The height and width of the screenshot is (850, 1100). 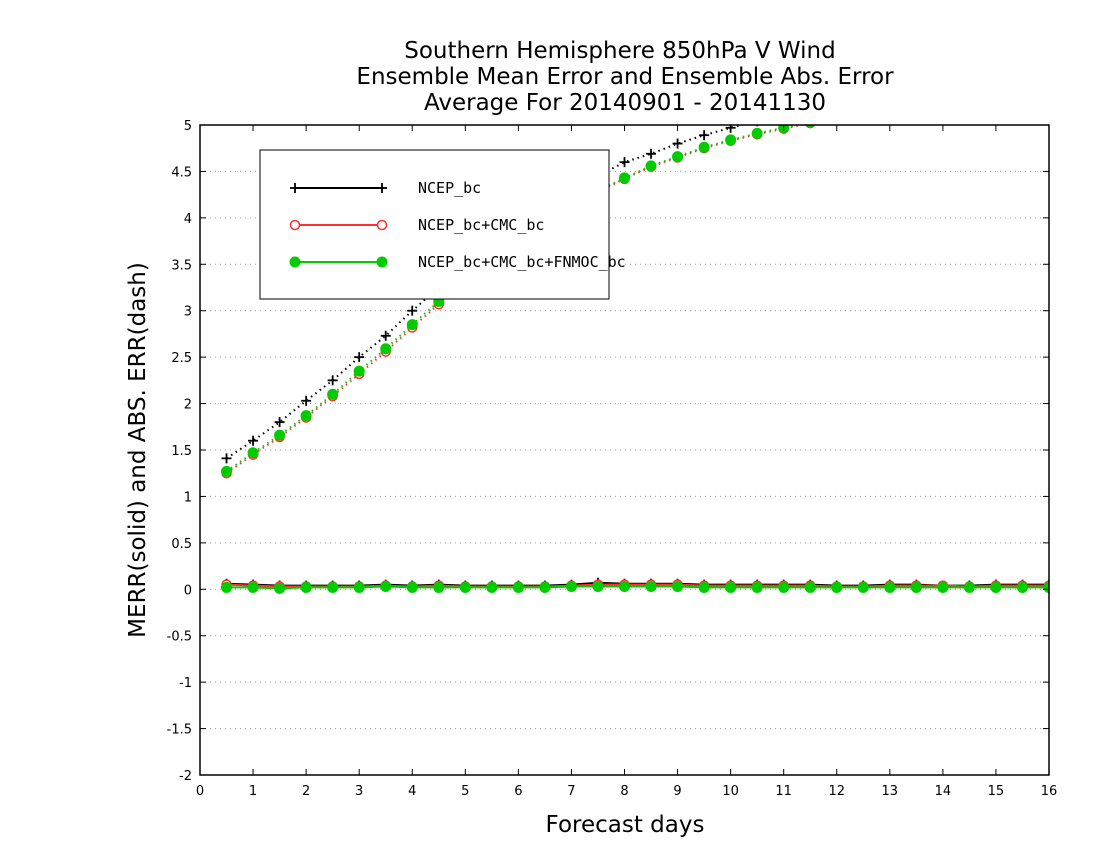 I want to click on legend-label: NCEP_bc+CMC_bc, so click(x=481, y=225).